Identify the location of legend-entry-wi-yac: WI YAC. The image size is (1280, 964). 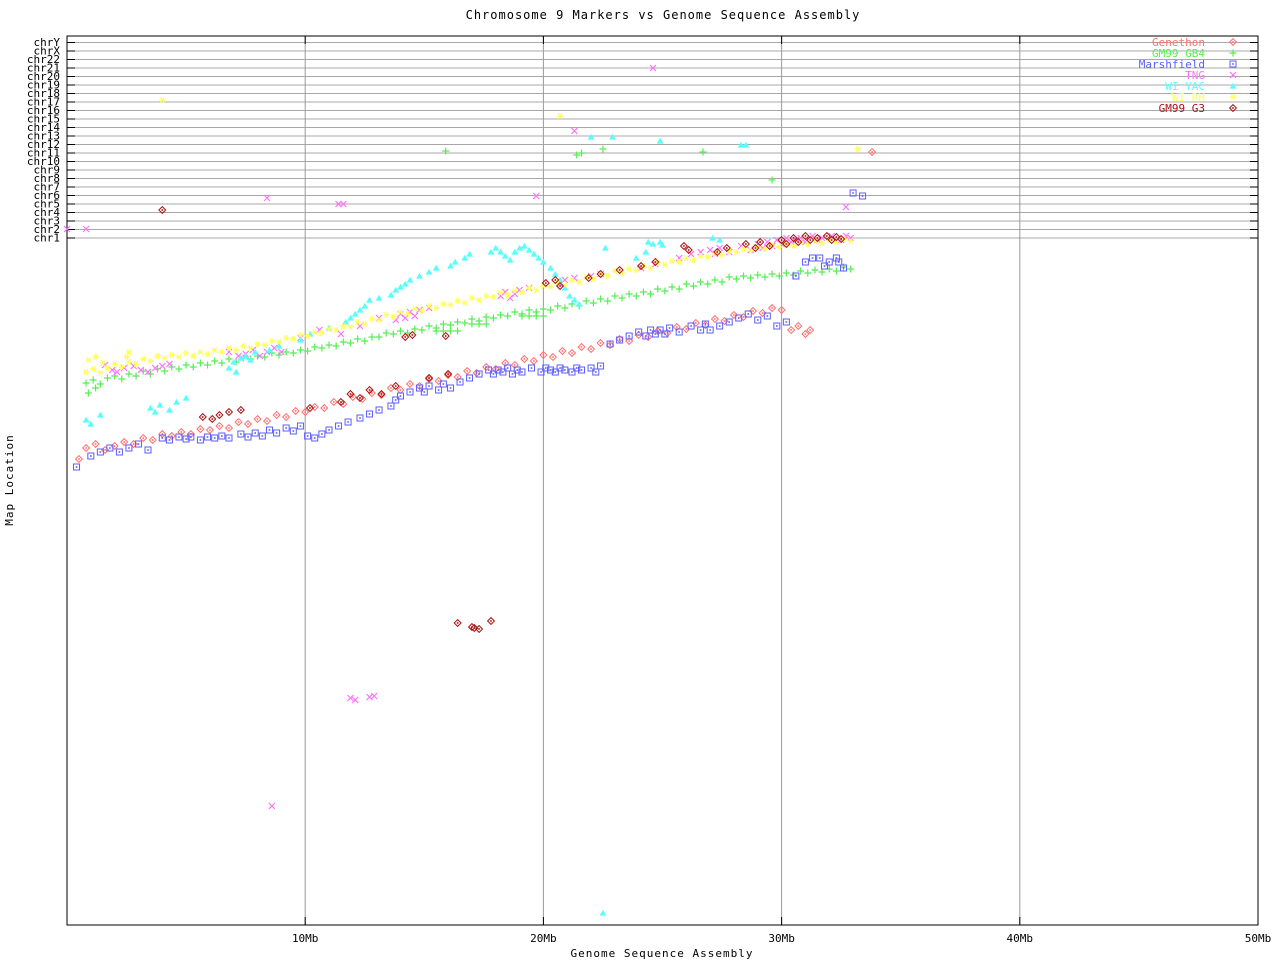
(1201, 86).